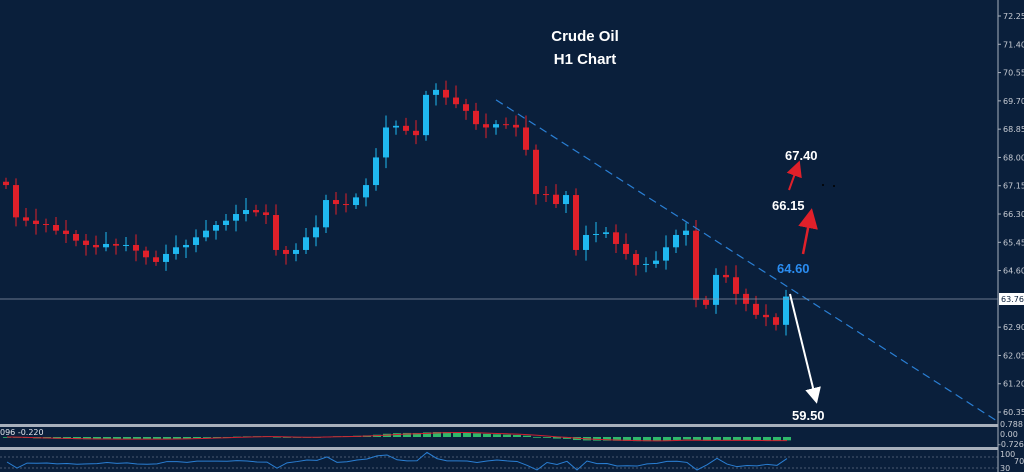 The height and width of the screenshot is (472, 1024). Describe the element at coordinates (1013, 242) in the screenshot. I see `price-tick-label: 65.45` at that location.